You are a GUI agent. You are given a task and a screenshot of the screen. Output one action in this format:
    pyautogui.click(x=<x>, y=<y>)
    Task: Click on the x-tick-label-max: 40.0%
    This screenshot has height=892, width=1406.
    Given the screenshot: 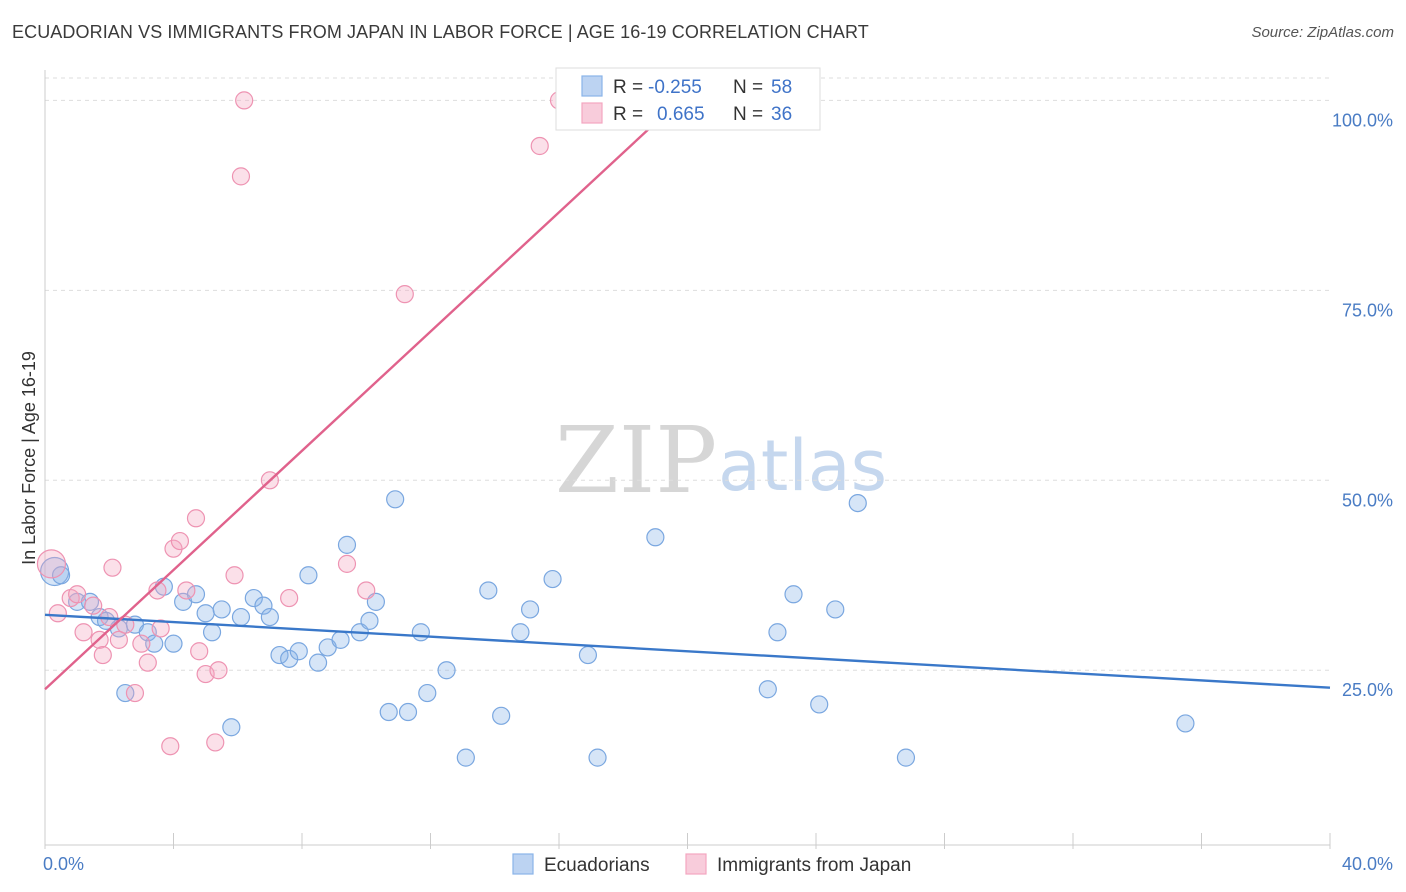 What is the action you would take?
    pyautogui.click(x=1367, y=864)
    